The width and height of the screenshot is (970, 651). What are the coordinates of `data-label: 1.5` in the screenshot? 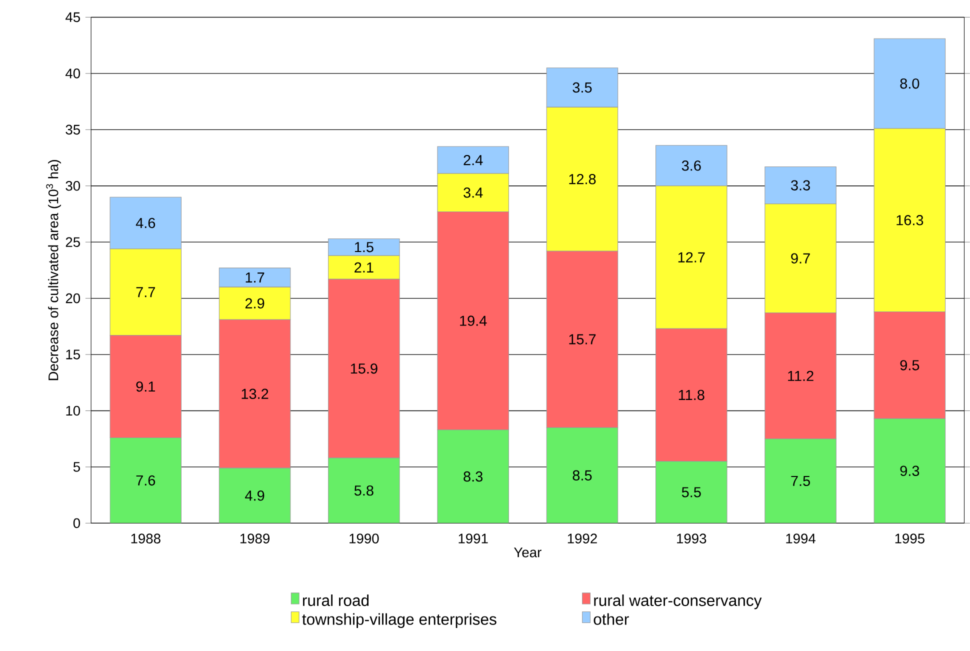 It's located at (364, 247).